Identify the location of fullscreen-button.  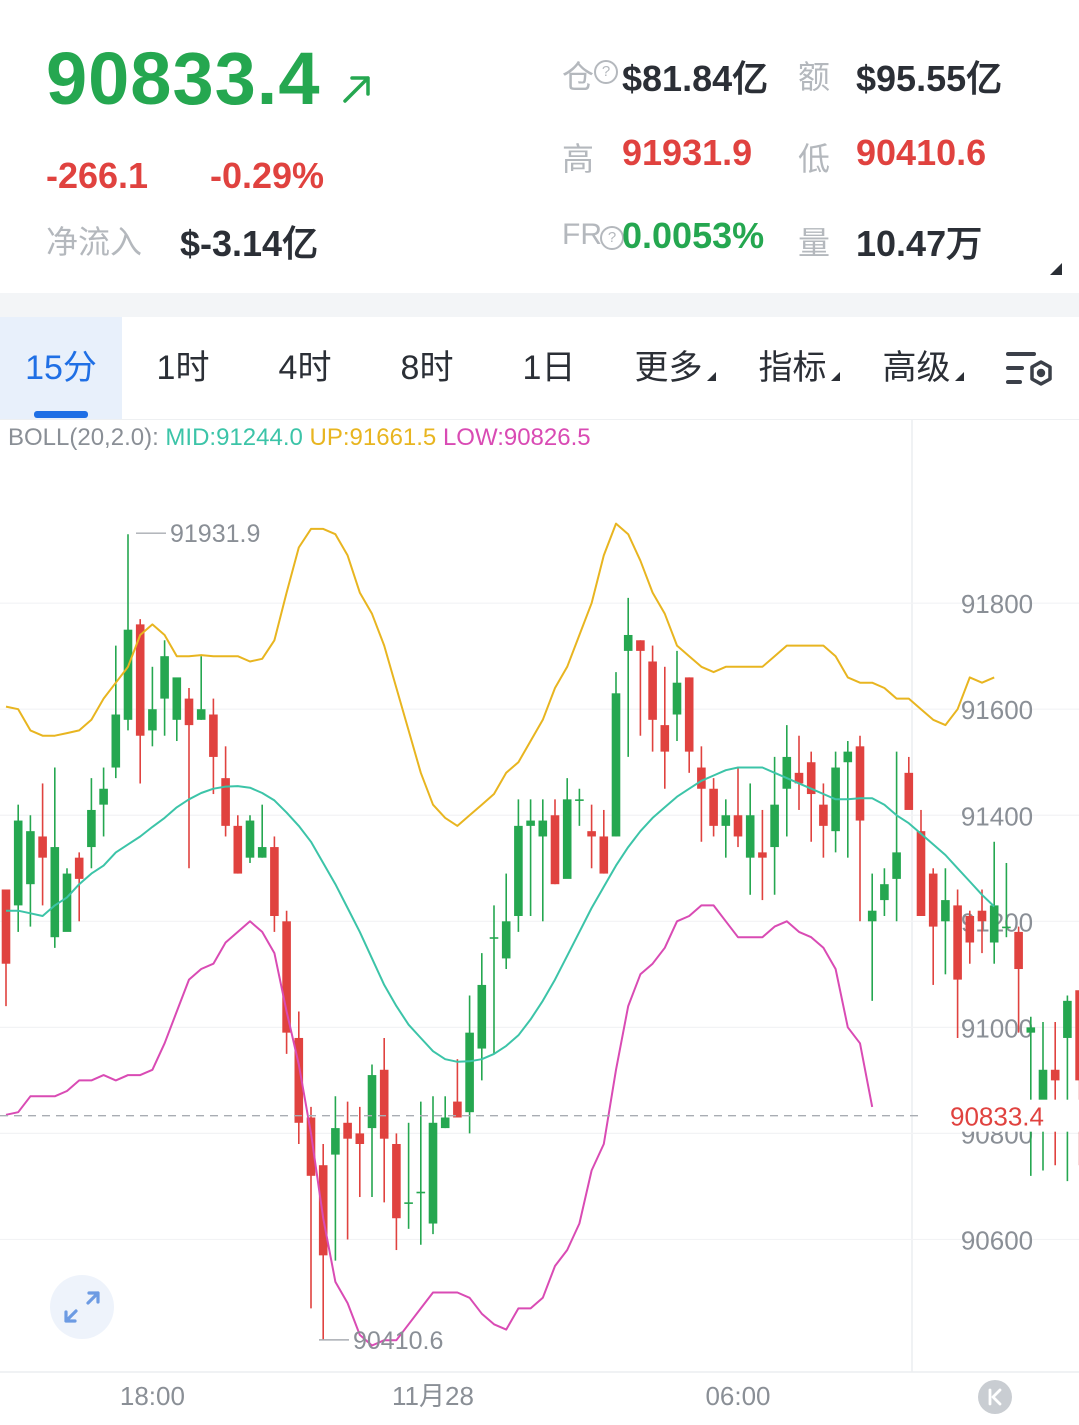
(82, 1307).